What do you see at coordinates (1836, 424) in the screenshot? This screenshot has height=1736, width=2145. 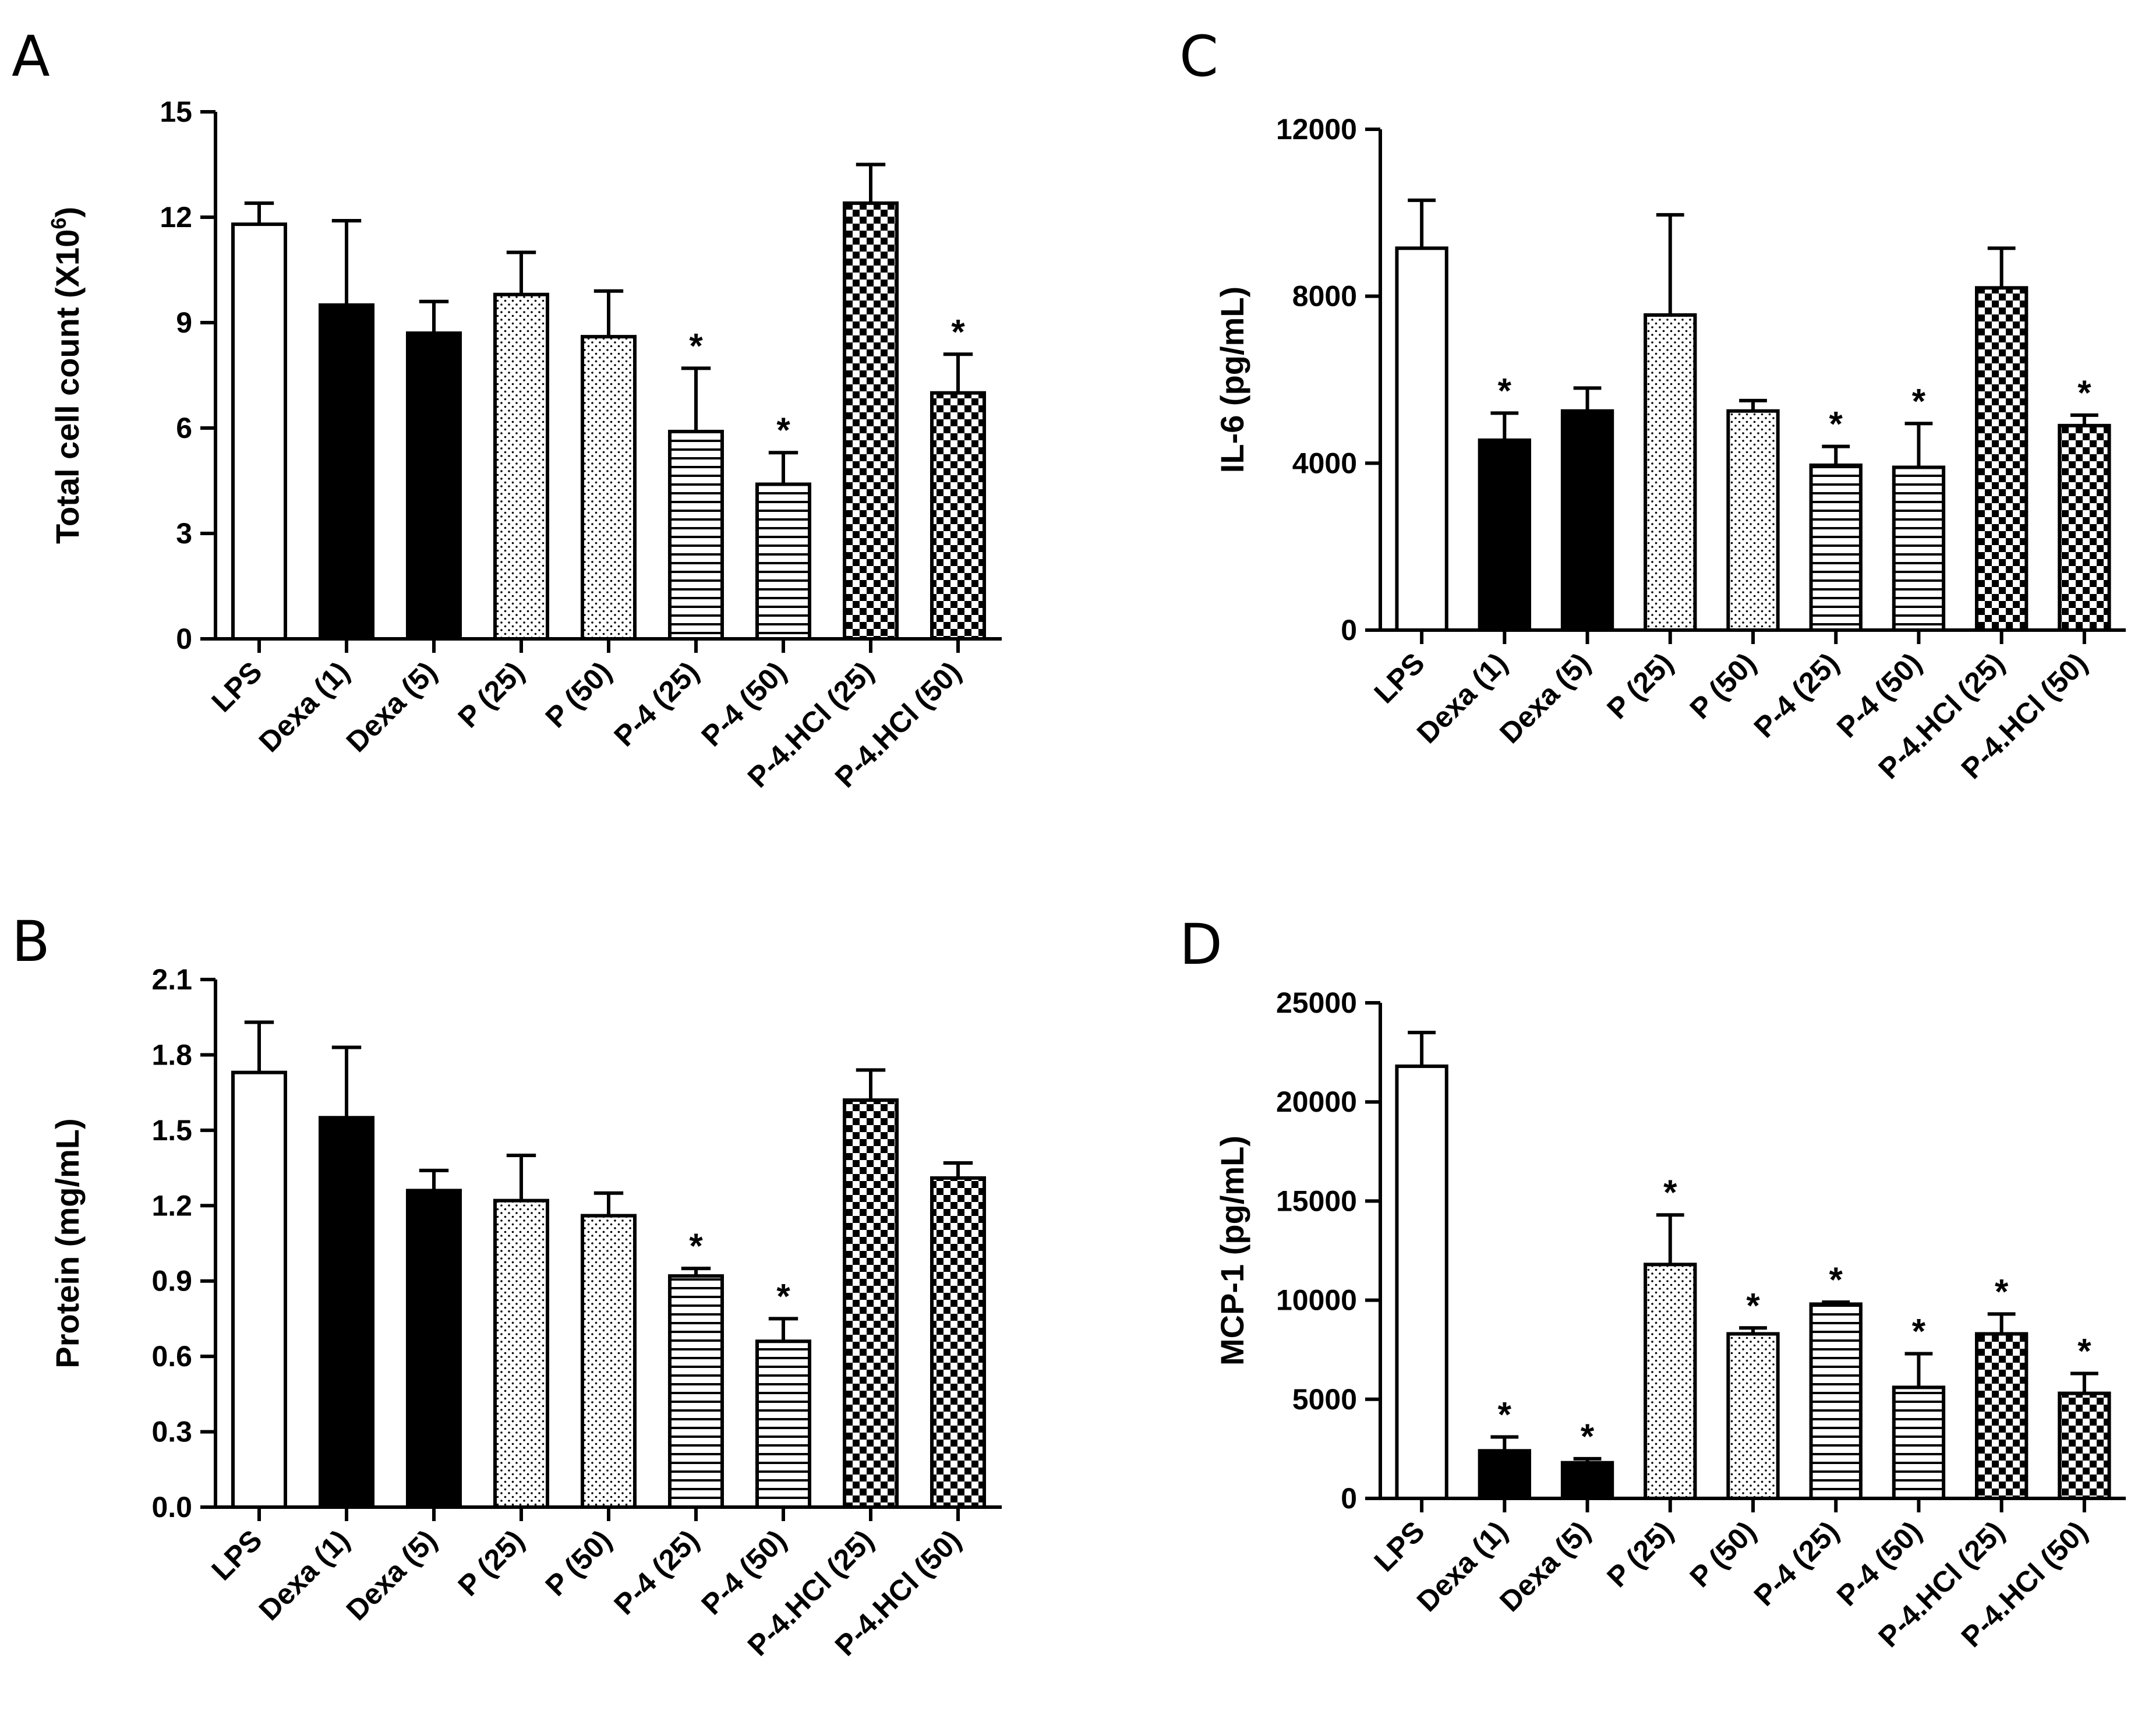 I see `significance-star-c-p-4-25: *` at bounding box center [1836, 424].